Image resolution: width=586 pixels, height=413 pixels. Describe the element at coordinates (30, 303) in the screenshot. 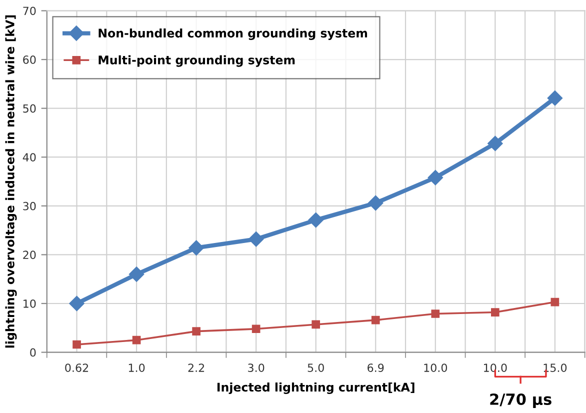

I see `y-tick-label: 10` at that location.